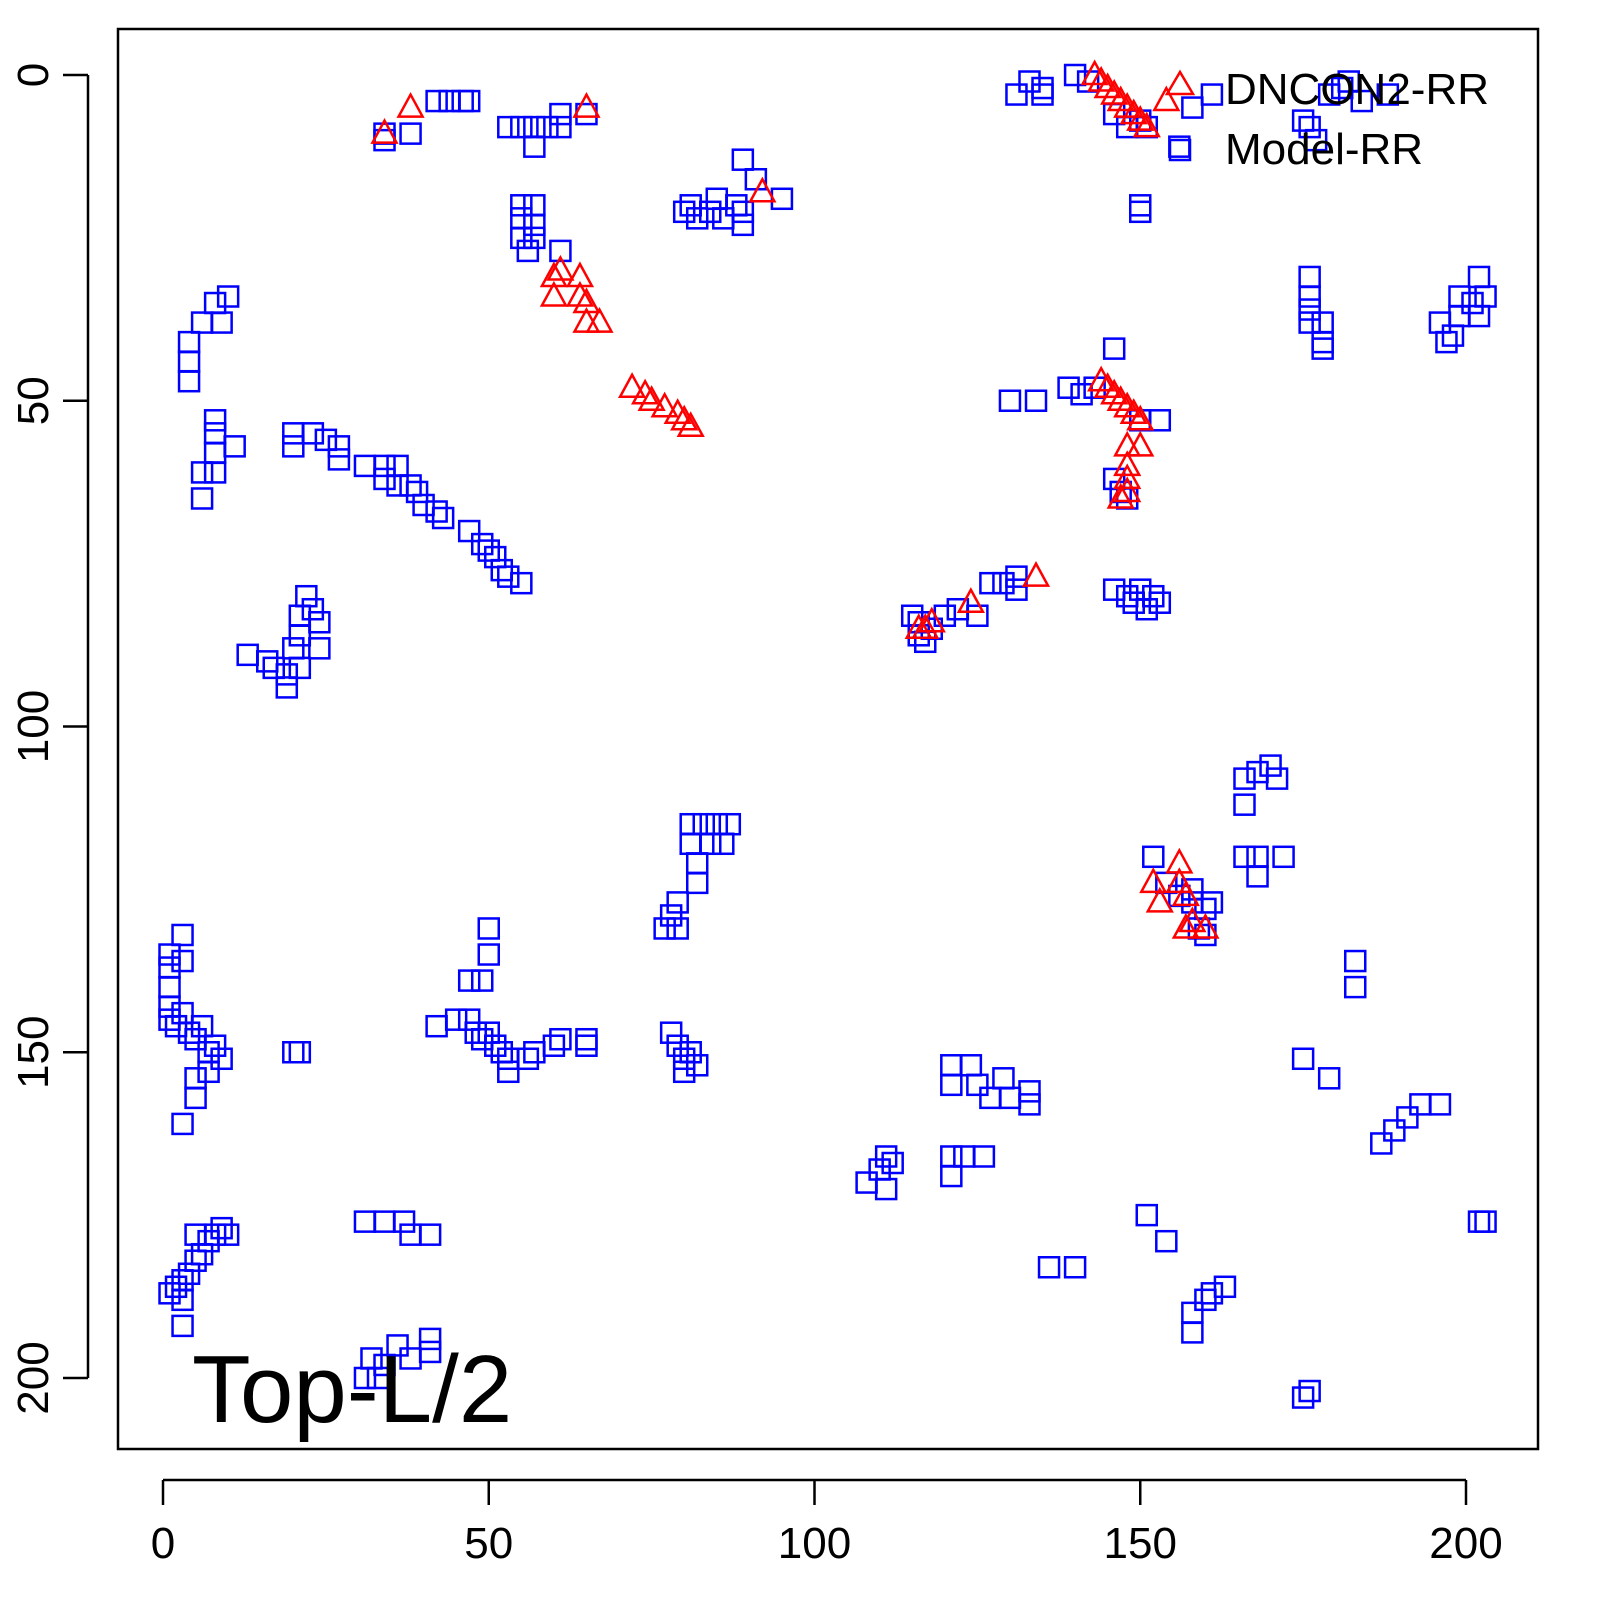 The width and height of the screenshot is (1600, 1600). I want to click on x-tick-label: 50, so click(488, 1543).